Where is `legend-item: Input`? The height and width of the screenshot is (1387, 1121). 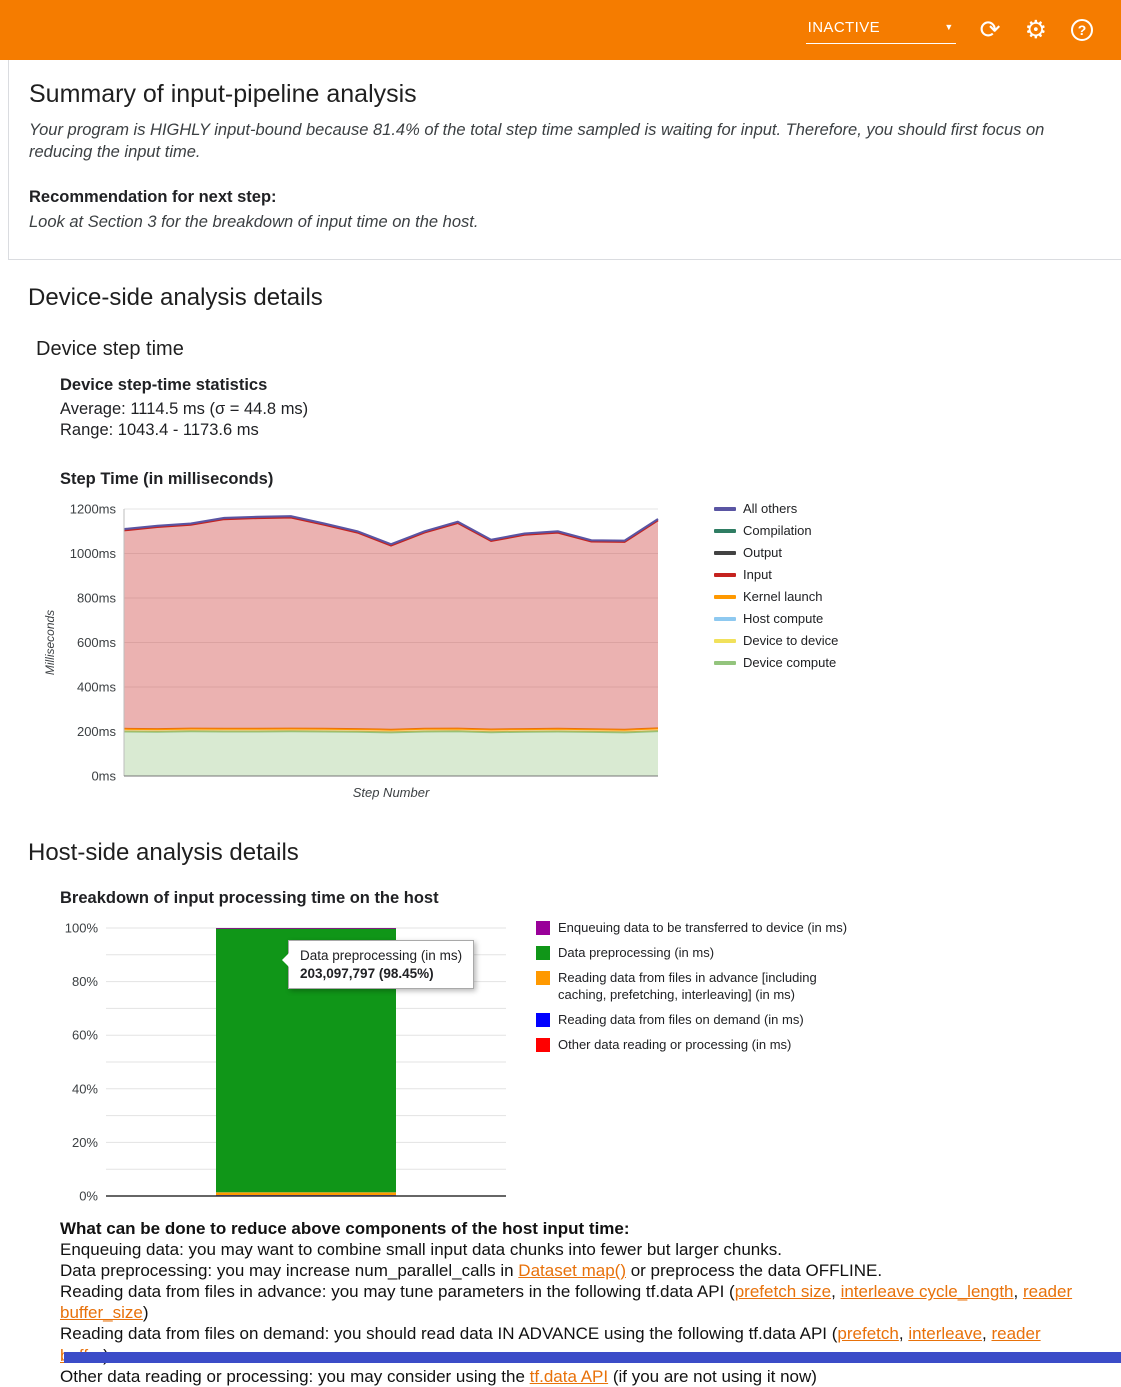
legend-item: Input is located at coordinates (776, 574).